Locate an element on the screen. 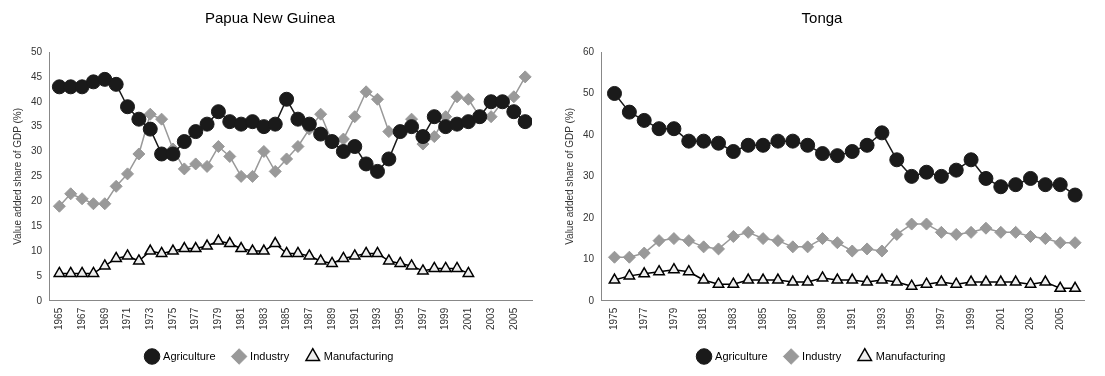 Image resolution: width=1105 pixels, height=376 pixels. x-tick-label: 1965 is located at coordinates (59, 318).